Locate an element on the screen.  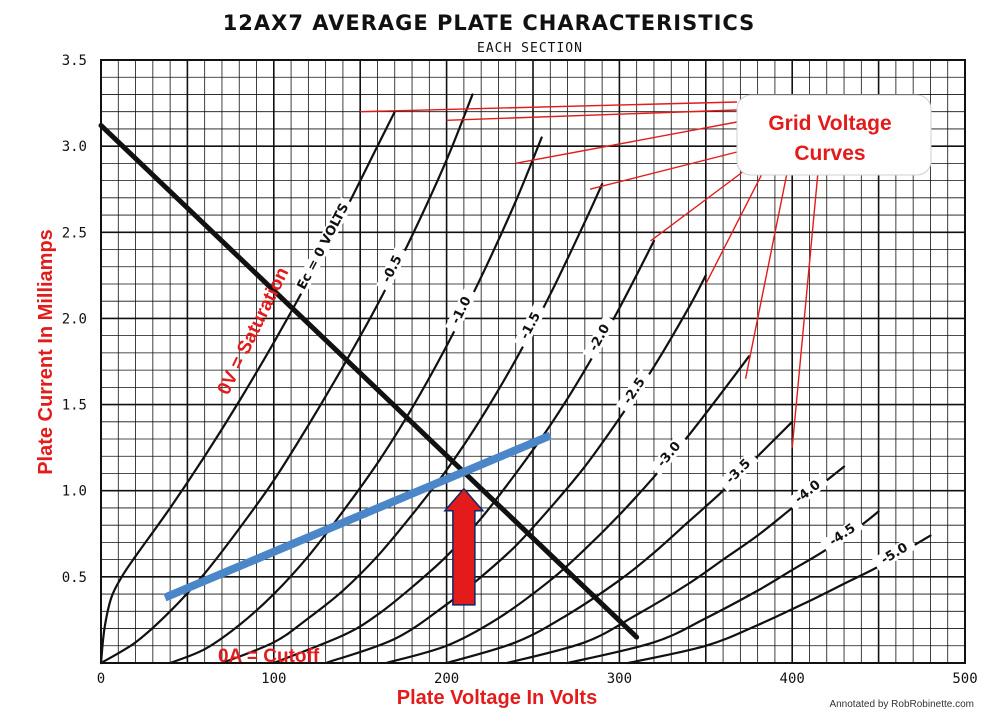
cutoff-annotation: 0A = Cutoff is located at coordinates (269, 656).